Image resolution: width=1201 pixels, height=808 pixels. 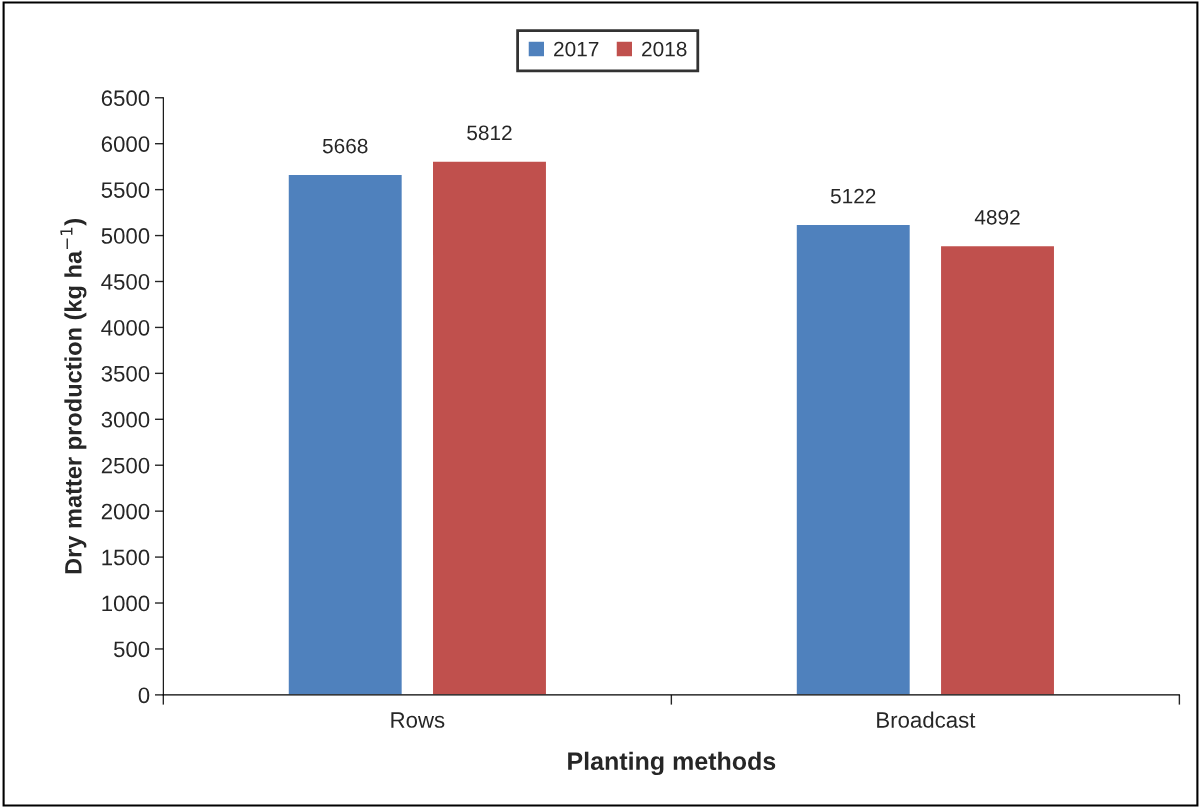 I want to click on y-tick-label: 2500, so click(x=125, y=465).